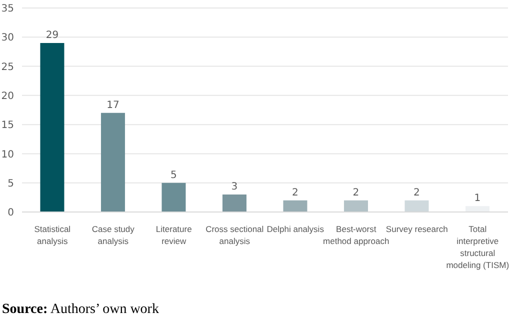  What do you see at coordinates (7, 9) in the screenshot?
I see `y-tick-label: 35` at bounding box center [7, 9].